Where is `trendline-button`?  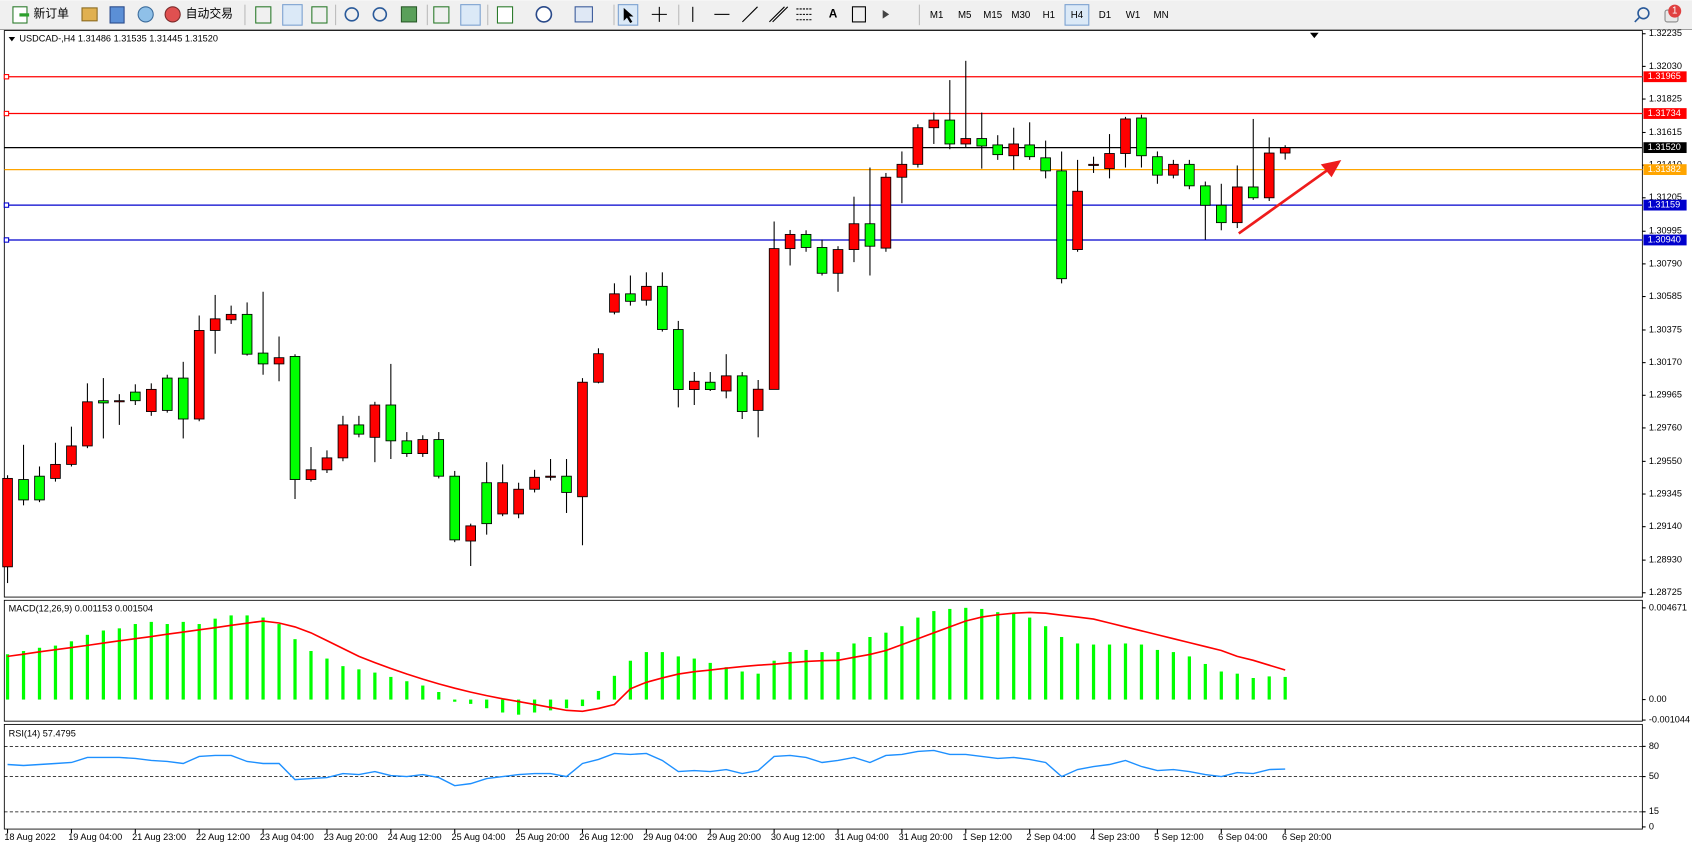 trendline-button is located at coordinates (750, 14).